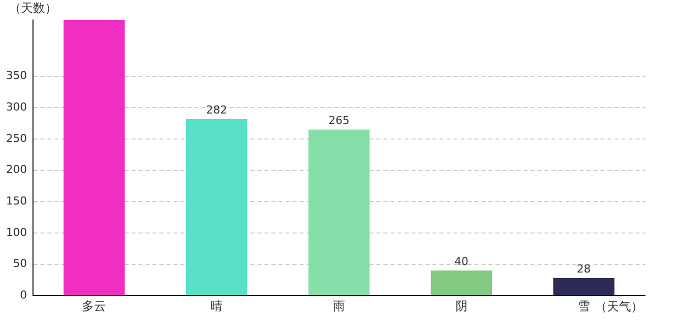  Describe the element at coordinates (16, 232) in the screenshot. I see `y-tick-label: 100` at that location.